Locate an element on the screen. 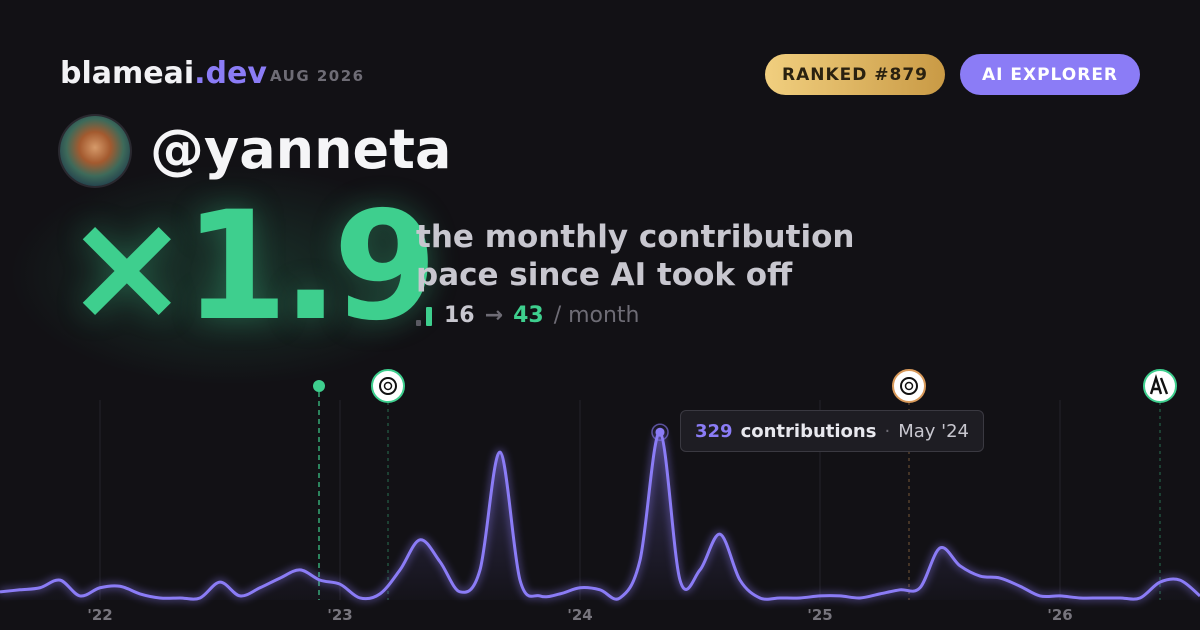 This screenshot has width=1200, height=630. x-tick-label: '24 is located at coordinates (579, 615).